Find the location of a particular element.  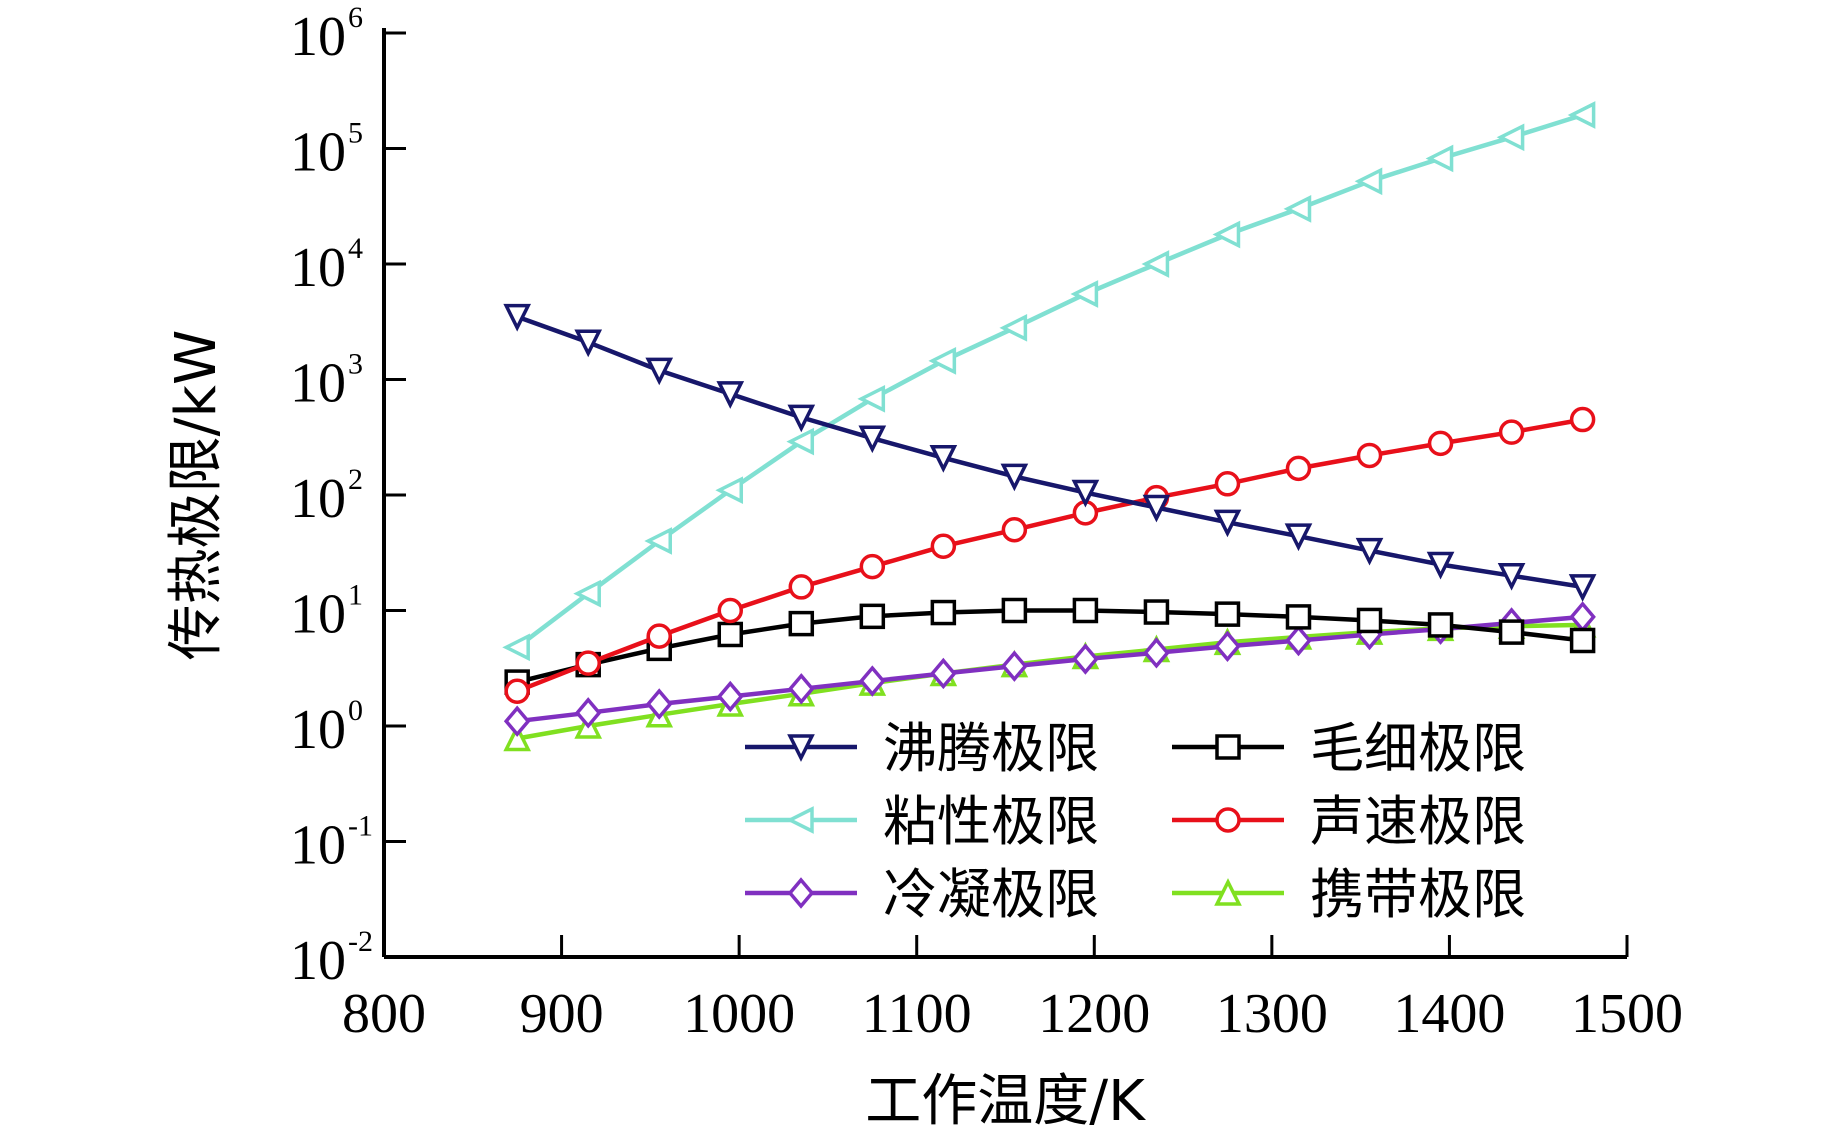

legend-label: 毛细极限 is located at coordinates (1418, 748).